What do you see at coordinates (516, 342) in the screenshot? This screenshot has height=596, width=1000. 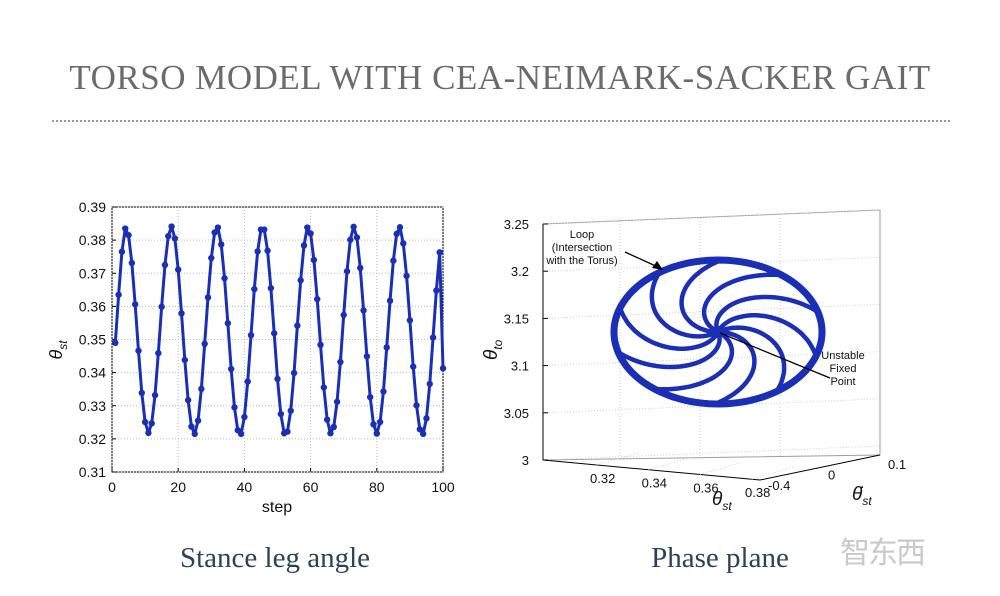 I see `z-tick-labels: 3 3.05 3.1 3.15 3.2 3.25` at bounding box center [516, 342].